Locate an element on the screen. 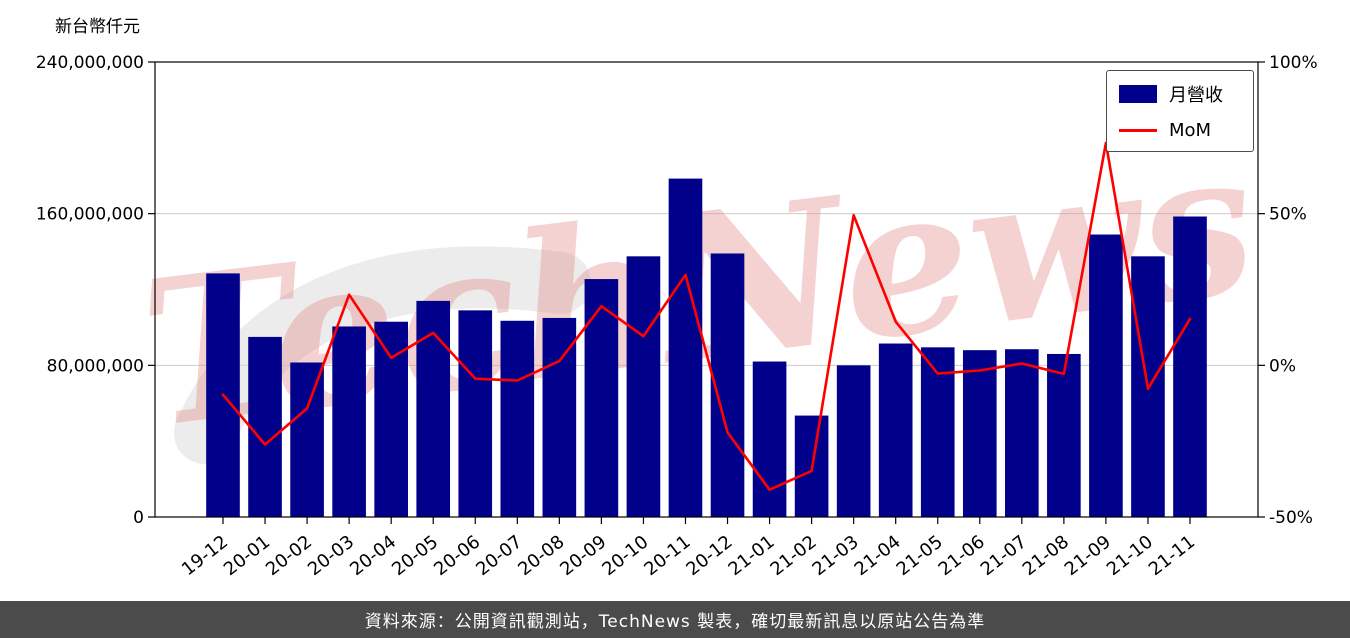 The height and width of the screenshot is (638, 1350). x-tick-label: 20-10 is located at coordinates (625, 555).